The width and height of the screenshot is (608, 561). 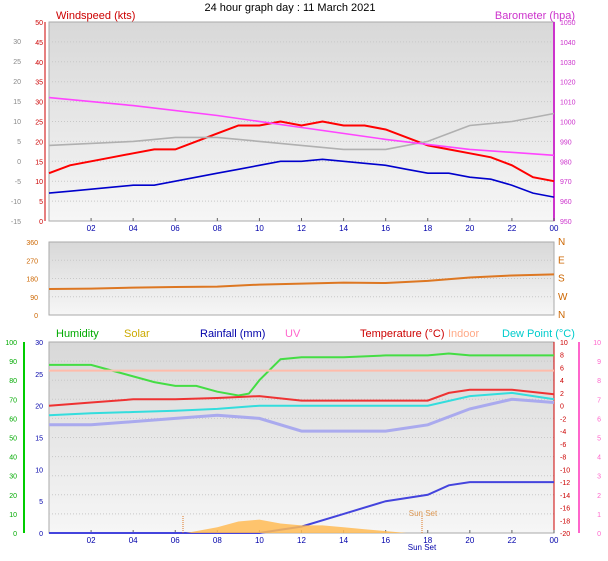 I want to click on windspeed-tick: 30, so click(x=39, y=103).